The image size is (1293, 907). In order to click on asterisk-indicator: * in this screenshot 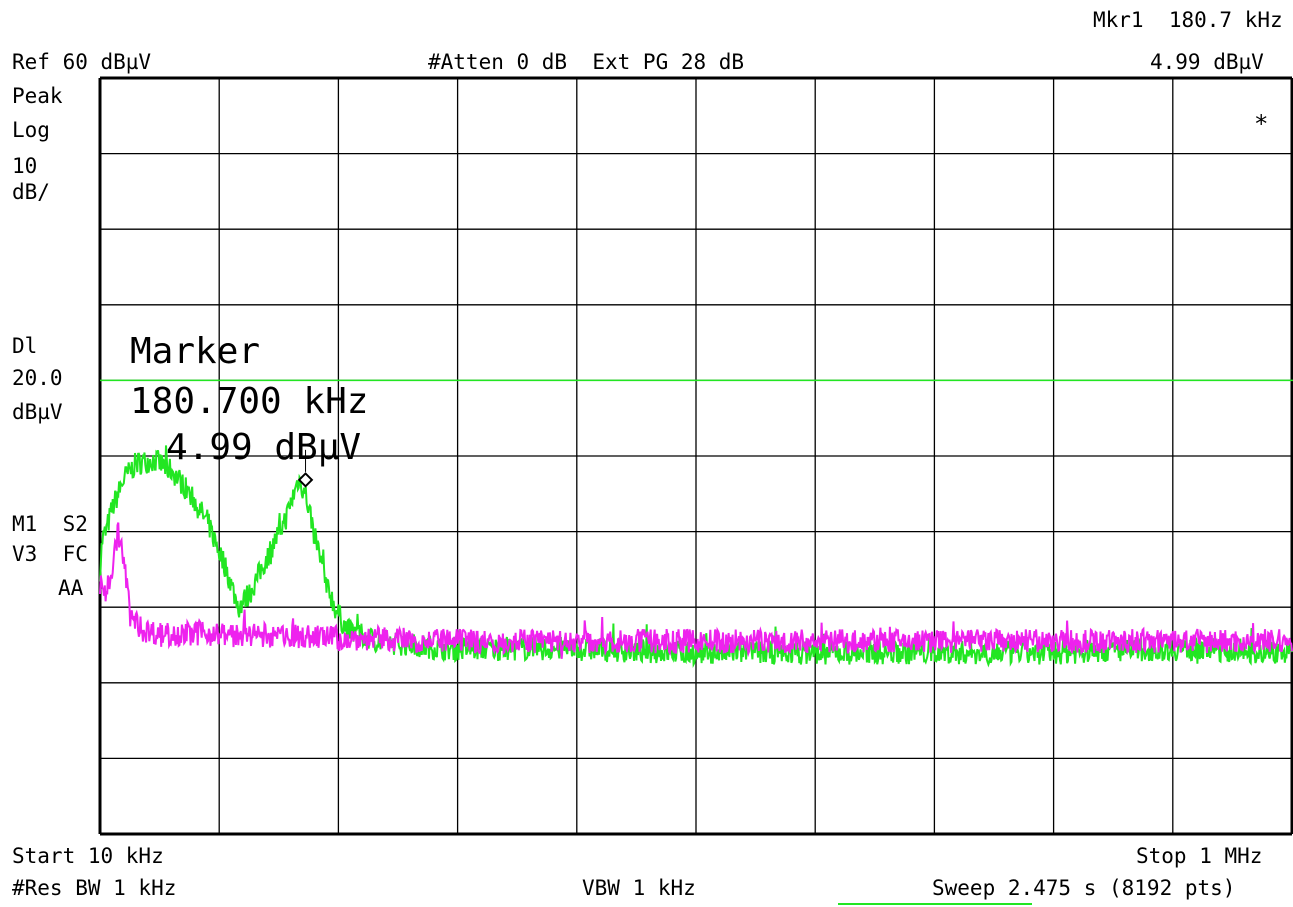, I will do `click(1261, 124)`.